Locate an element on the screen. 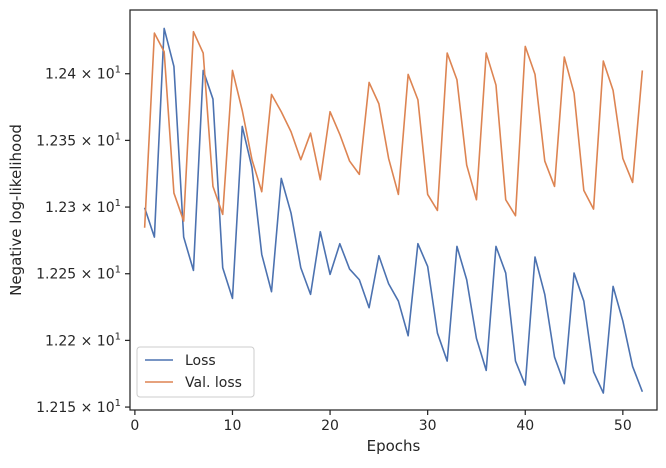  y-tick-label: 1.23 × 10¹ is located at coordinates (83, 207).